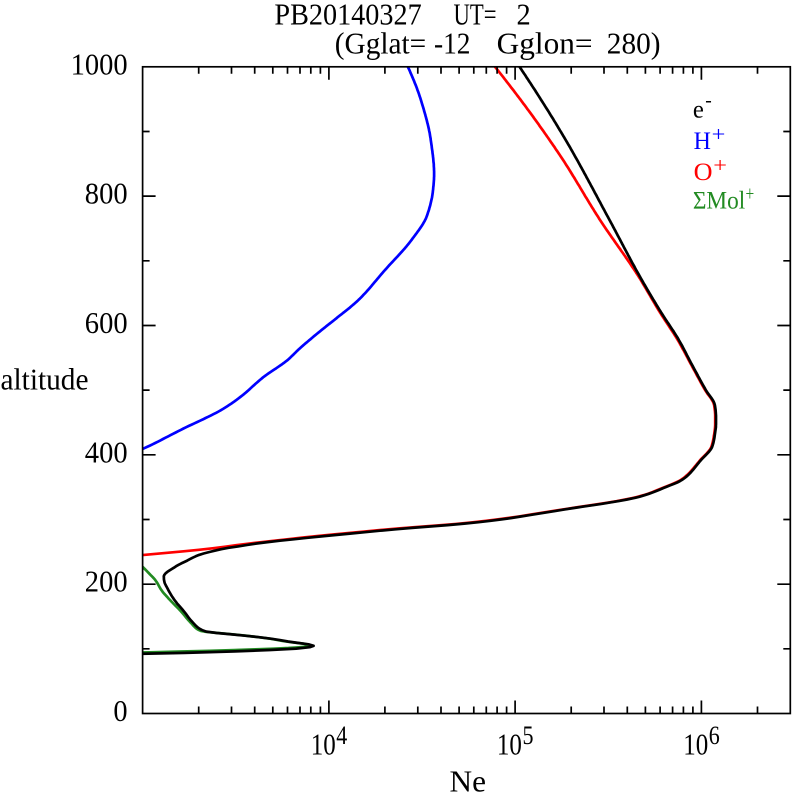  I want to click on svg-text: 10⁵, so click(515, 741).